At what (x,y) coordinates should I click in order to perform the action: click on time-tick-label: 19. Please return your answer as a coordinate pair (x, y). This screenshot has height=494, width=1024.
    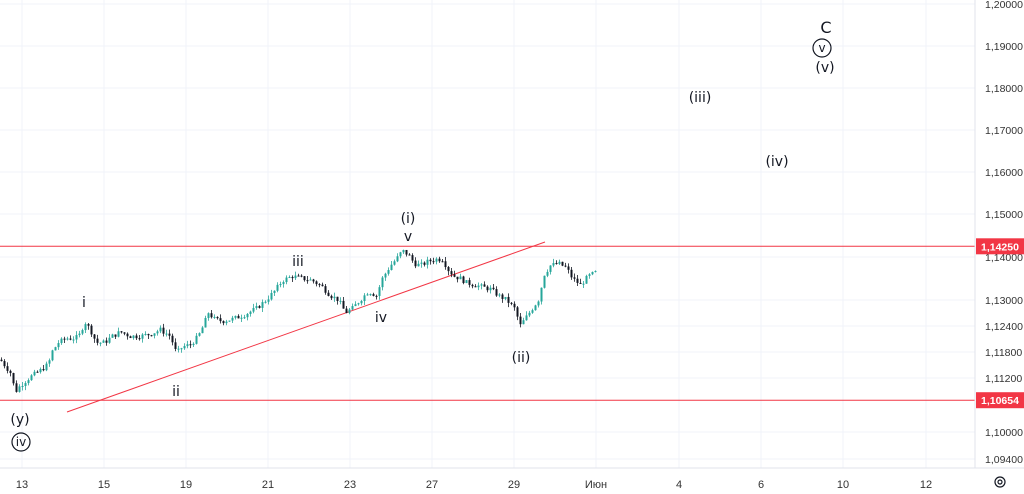
    Looking at the image, I should click on (186, 485).